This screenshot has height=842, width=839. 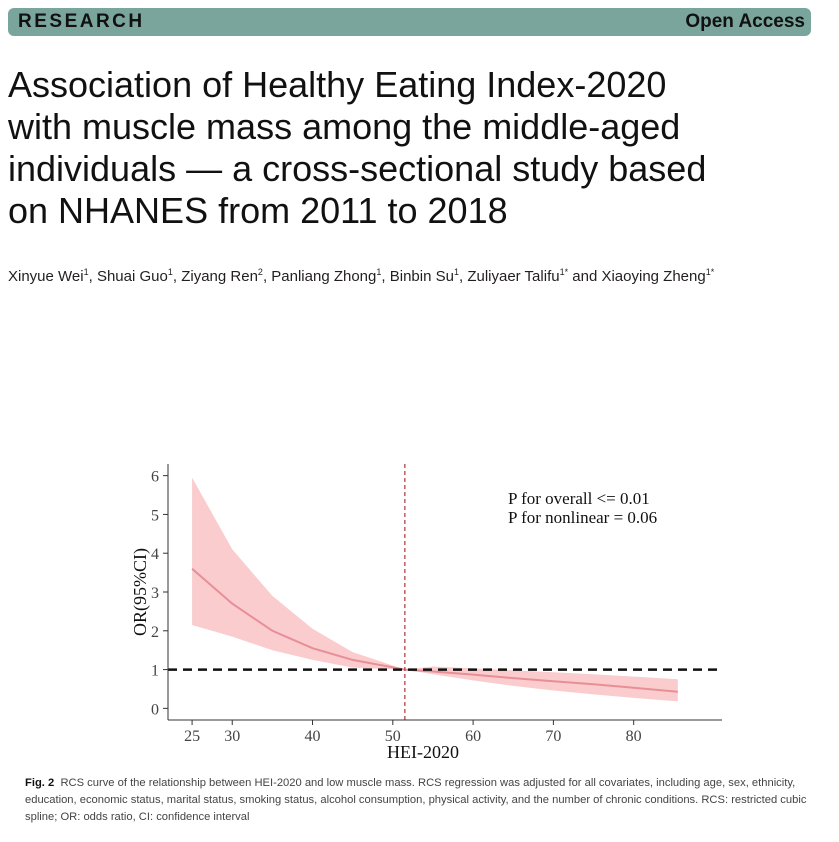 What do you see at coordinates (192, 736) in the screenshot?
I see `x-tick-label: 25` at bounding box center [192, 736].